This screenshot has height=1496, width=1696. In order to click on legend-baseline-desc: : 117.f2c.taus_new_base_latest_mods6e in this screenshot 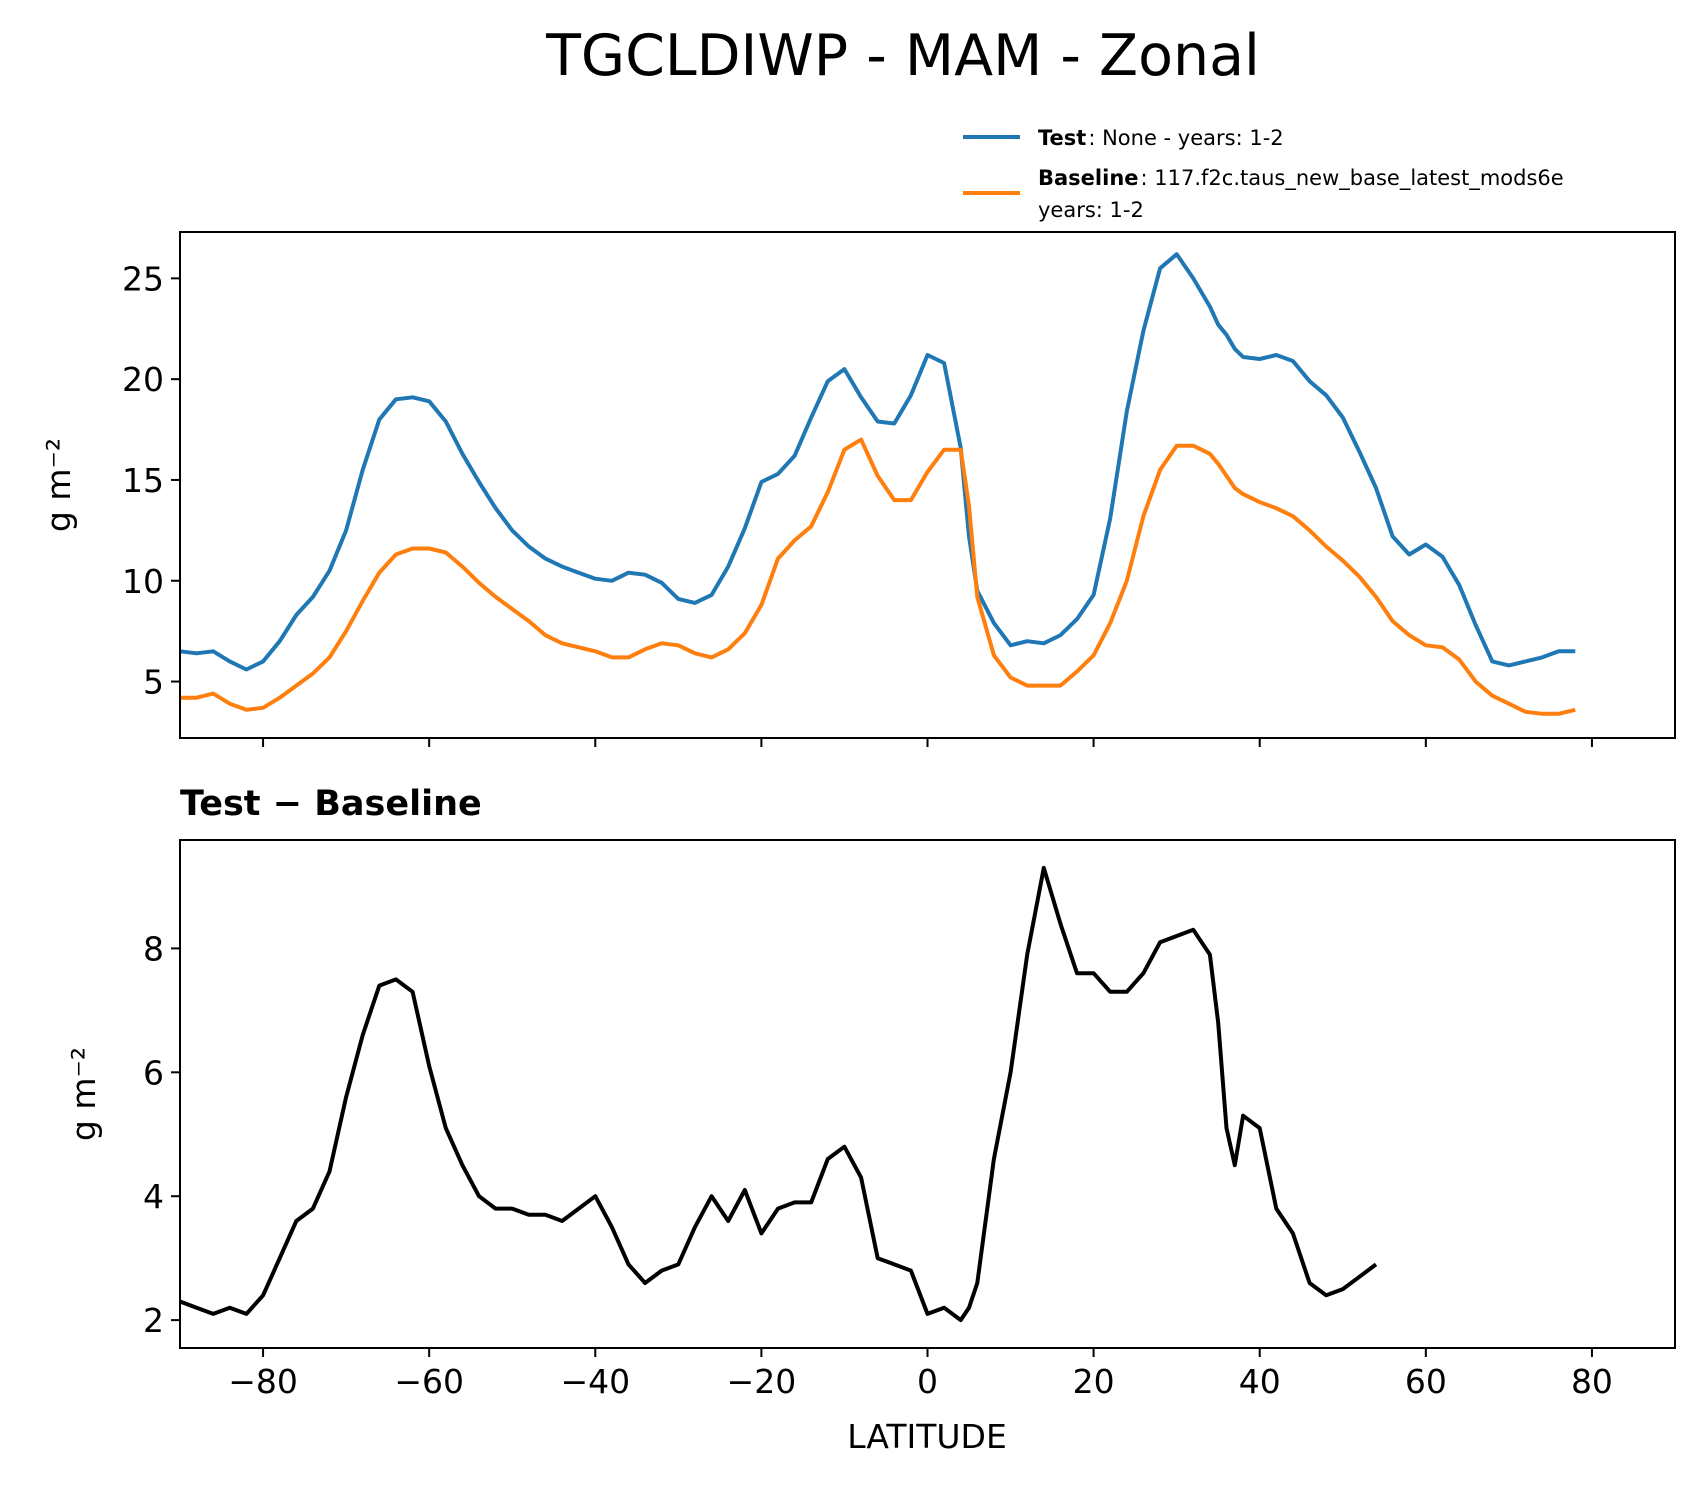, I will do `click(1352, 178)`.